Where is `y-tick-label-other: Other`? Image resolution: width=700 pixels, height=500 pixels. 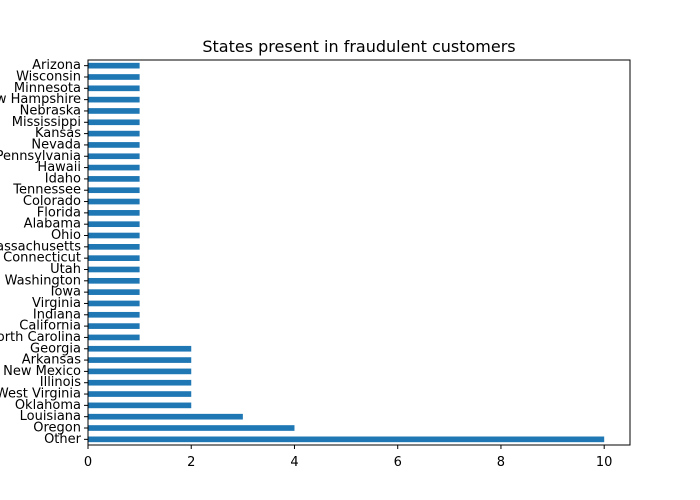 y-tick-label-other: Other is located at coordinates (63, 439).